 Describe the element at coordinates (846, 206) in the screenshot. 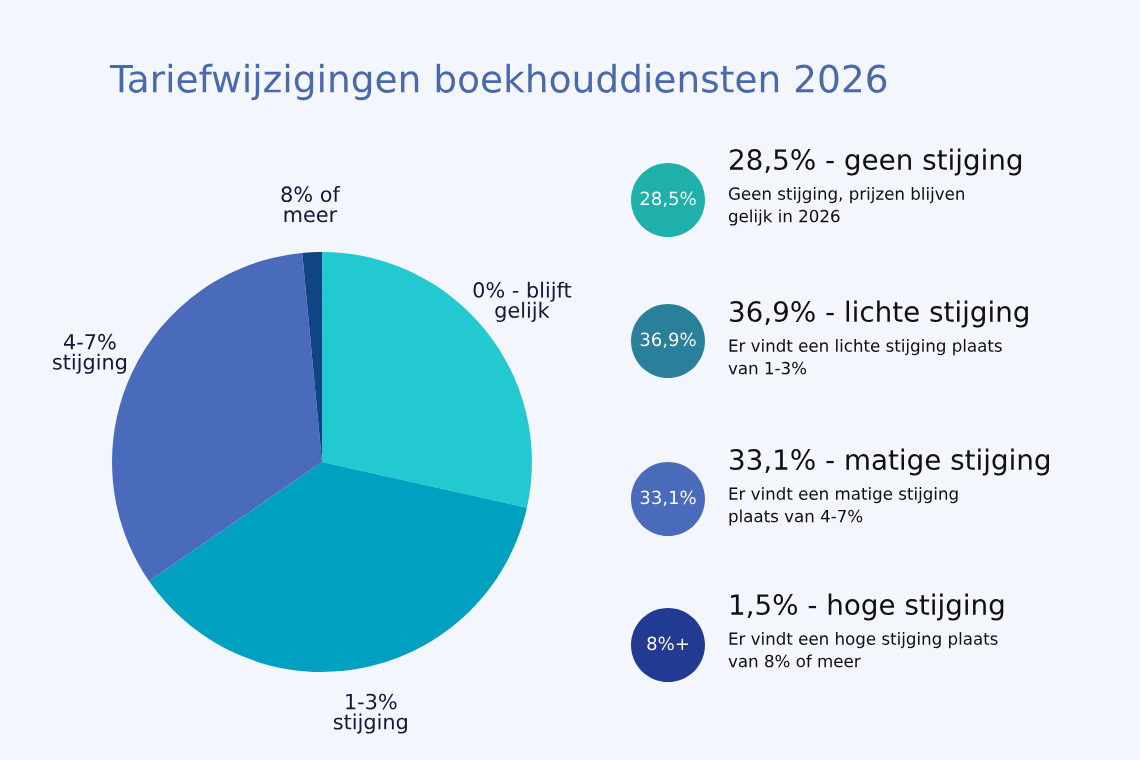

I see `text: Geen stijging, prijzen blijven gelijk in 2026` at that location.